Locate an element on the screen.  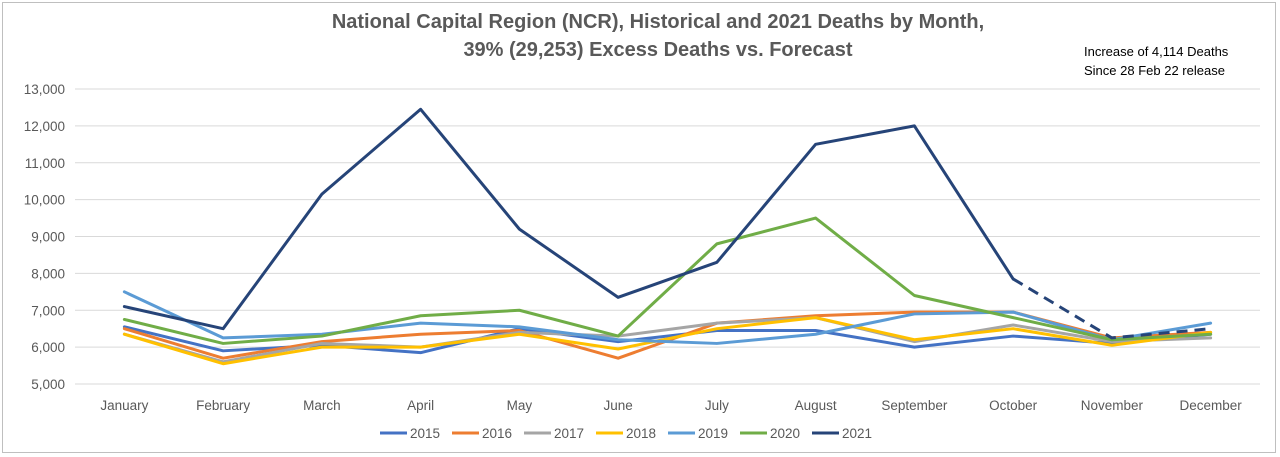
y-tick-label: 12,000 is located at coordinates (44, 126).